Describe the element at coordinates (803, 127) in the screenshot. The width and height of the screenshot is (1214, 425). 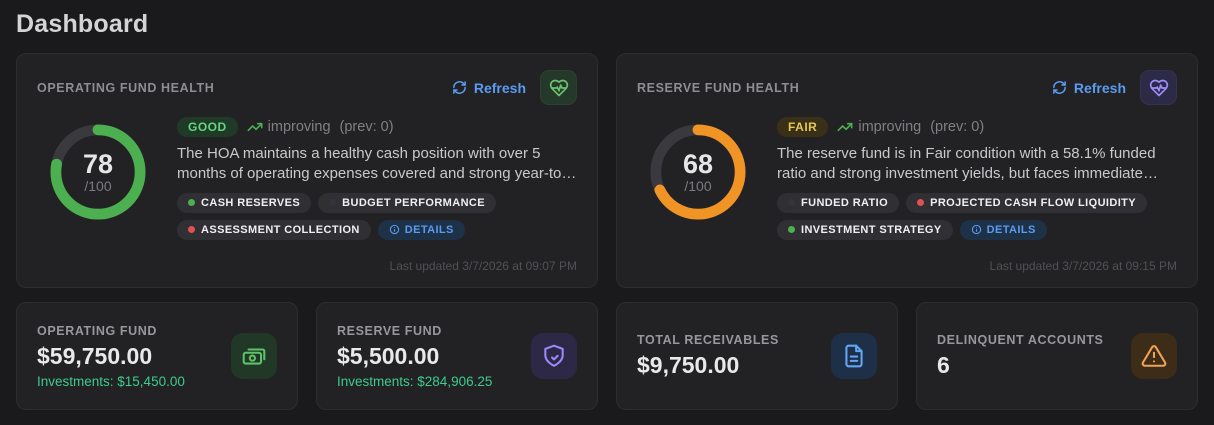
I see `status-badge: FAIR` at that location.